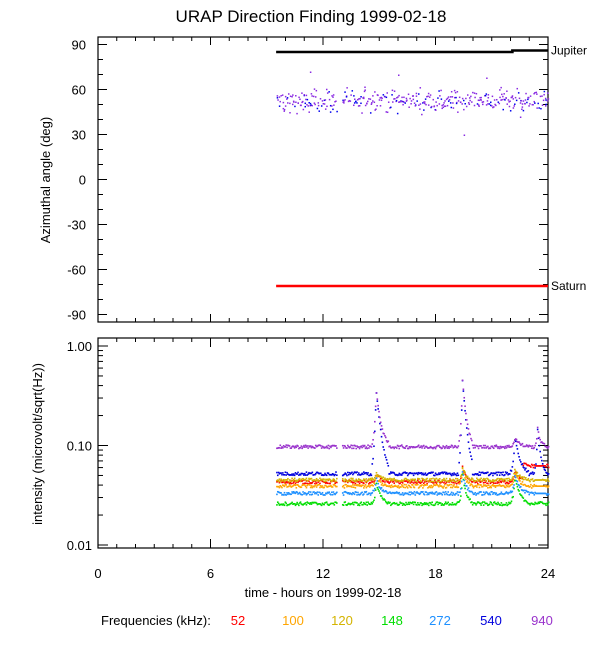 The height and width of the screenshot is (650, 600). I want to click on intensity-y-tick-label: 0.01, so click(79, 545).